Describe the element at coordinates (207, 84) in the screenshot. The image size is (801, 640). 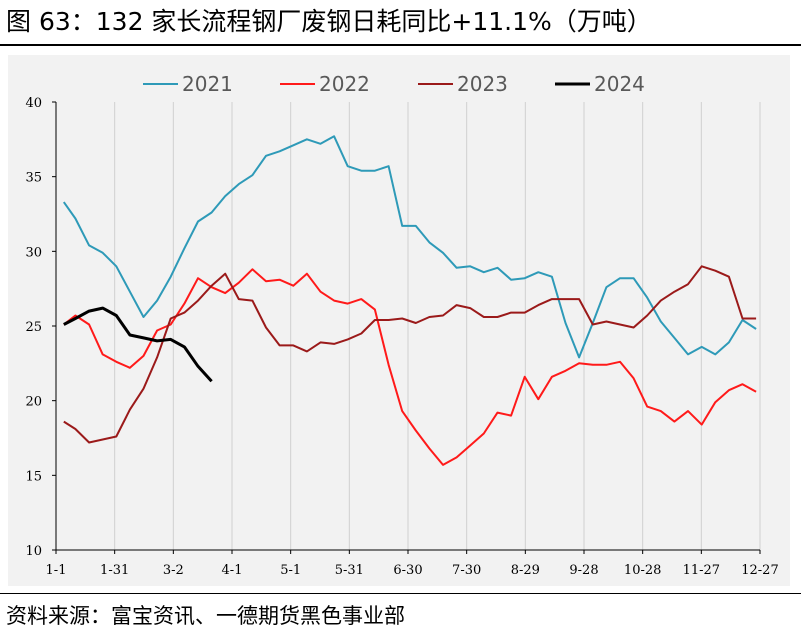
I see `legend-label: 2021` at that location.